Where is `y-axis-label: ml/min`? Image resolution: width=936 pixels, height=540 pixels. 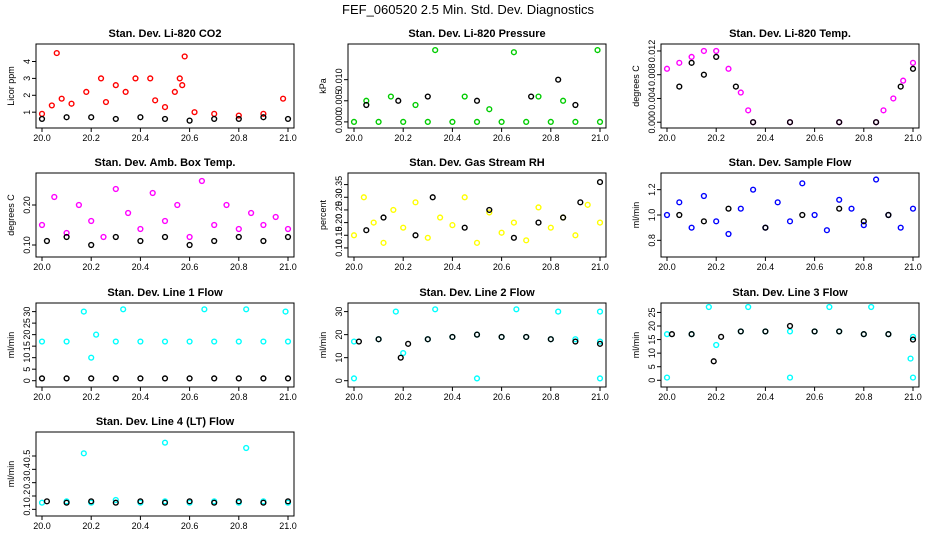 y-axis-label: ml/min is located at coordinates (323, 345).